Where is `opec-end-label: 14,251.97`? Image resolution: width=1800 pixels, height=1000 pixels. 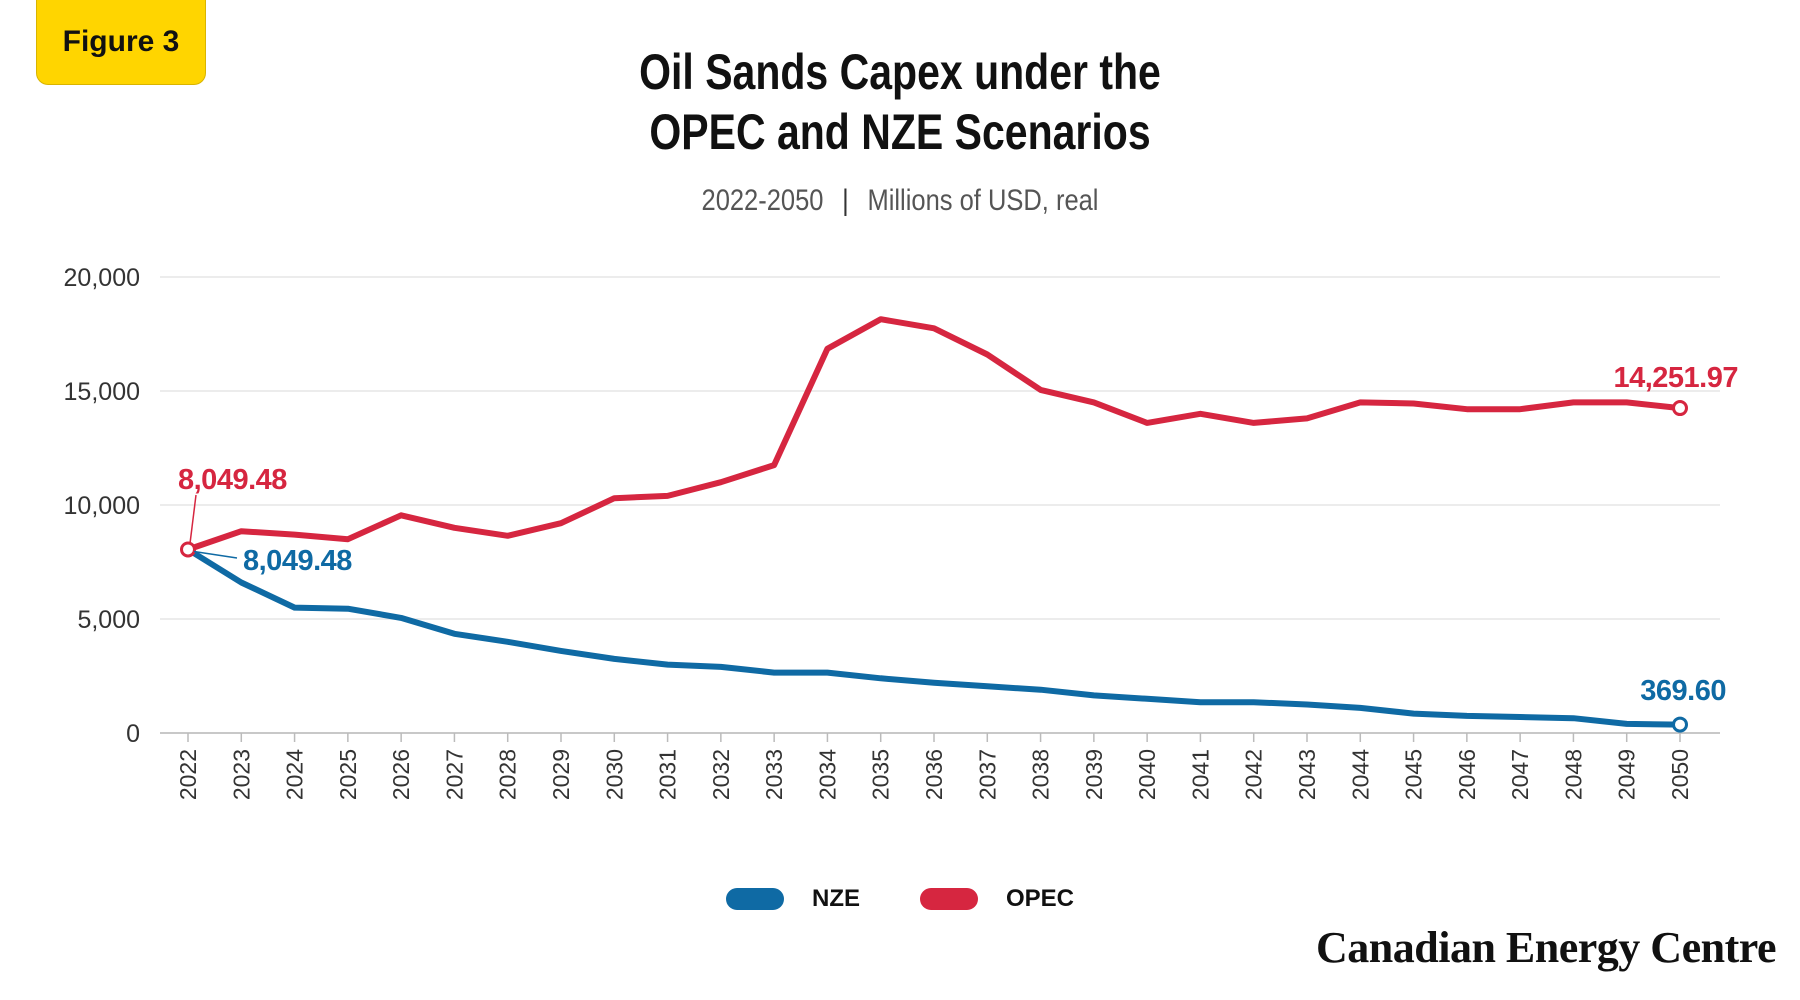 opec-end-label: 14,251.97 is located at coordinates (1675, 378).